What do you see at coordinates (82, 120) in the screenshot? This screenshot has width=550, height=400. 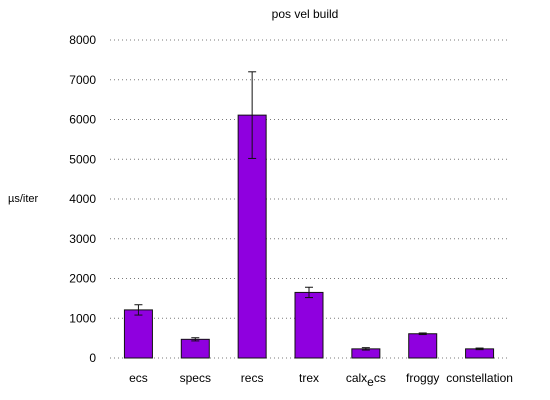 I see `y-tick-label: 6000` at bounding box center [82, 120].